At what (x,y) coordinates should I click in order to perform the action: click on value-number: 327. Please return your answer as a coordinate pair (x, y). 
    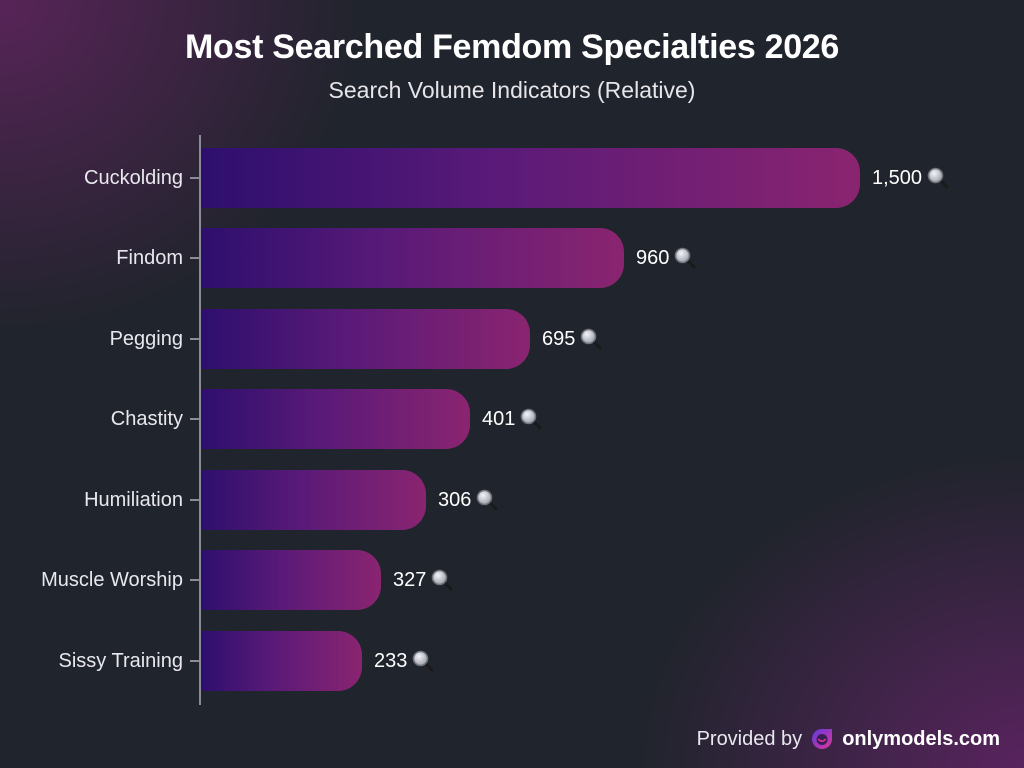
    Looking at the image, I should click on (410, 580).